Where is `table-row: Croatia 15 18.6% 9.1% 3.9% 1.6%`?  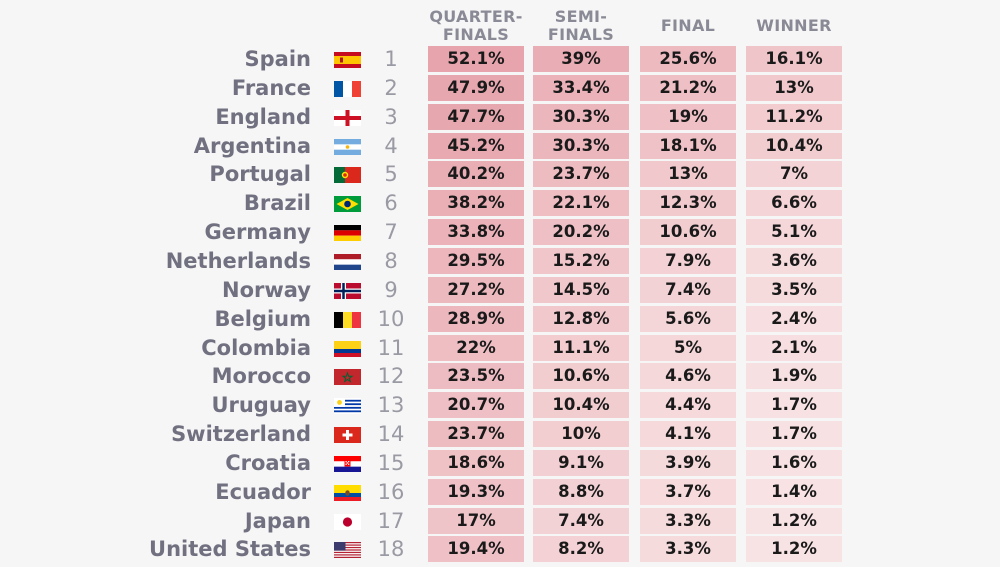 table-row: Croatia 15 18.6% 9.1% 3.9% 1.6% is located at coordinates (500, 462).